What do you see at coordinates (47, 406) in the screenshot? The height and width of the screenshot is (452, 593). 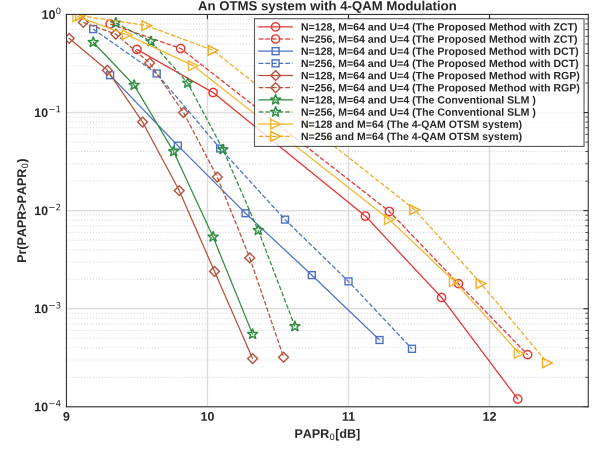 I see `y-tick-label: 10$^{−4}$` at bounding box center [47, 406].